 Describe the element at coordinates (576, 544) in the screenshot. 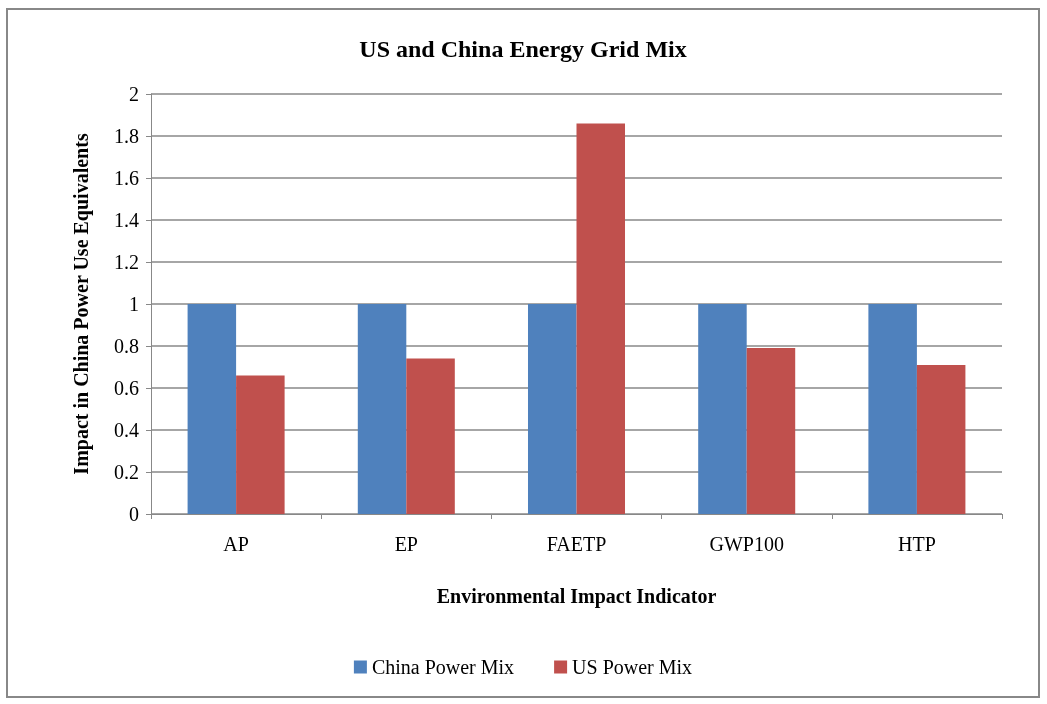

I see `x-tick-label: FAETP` at that location.